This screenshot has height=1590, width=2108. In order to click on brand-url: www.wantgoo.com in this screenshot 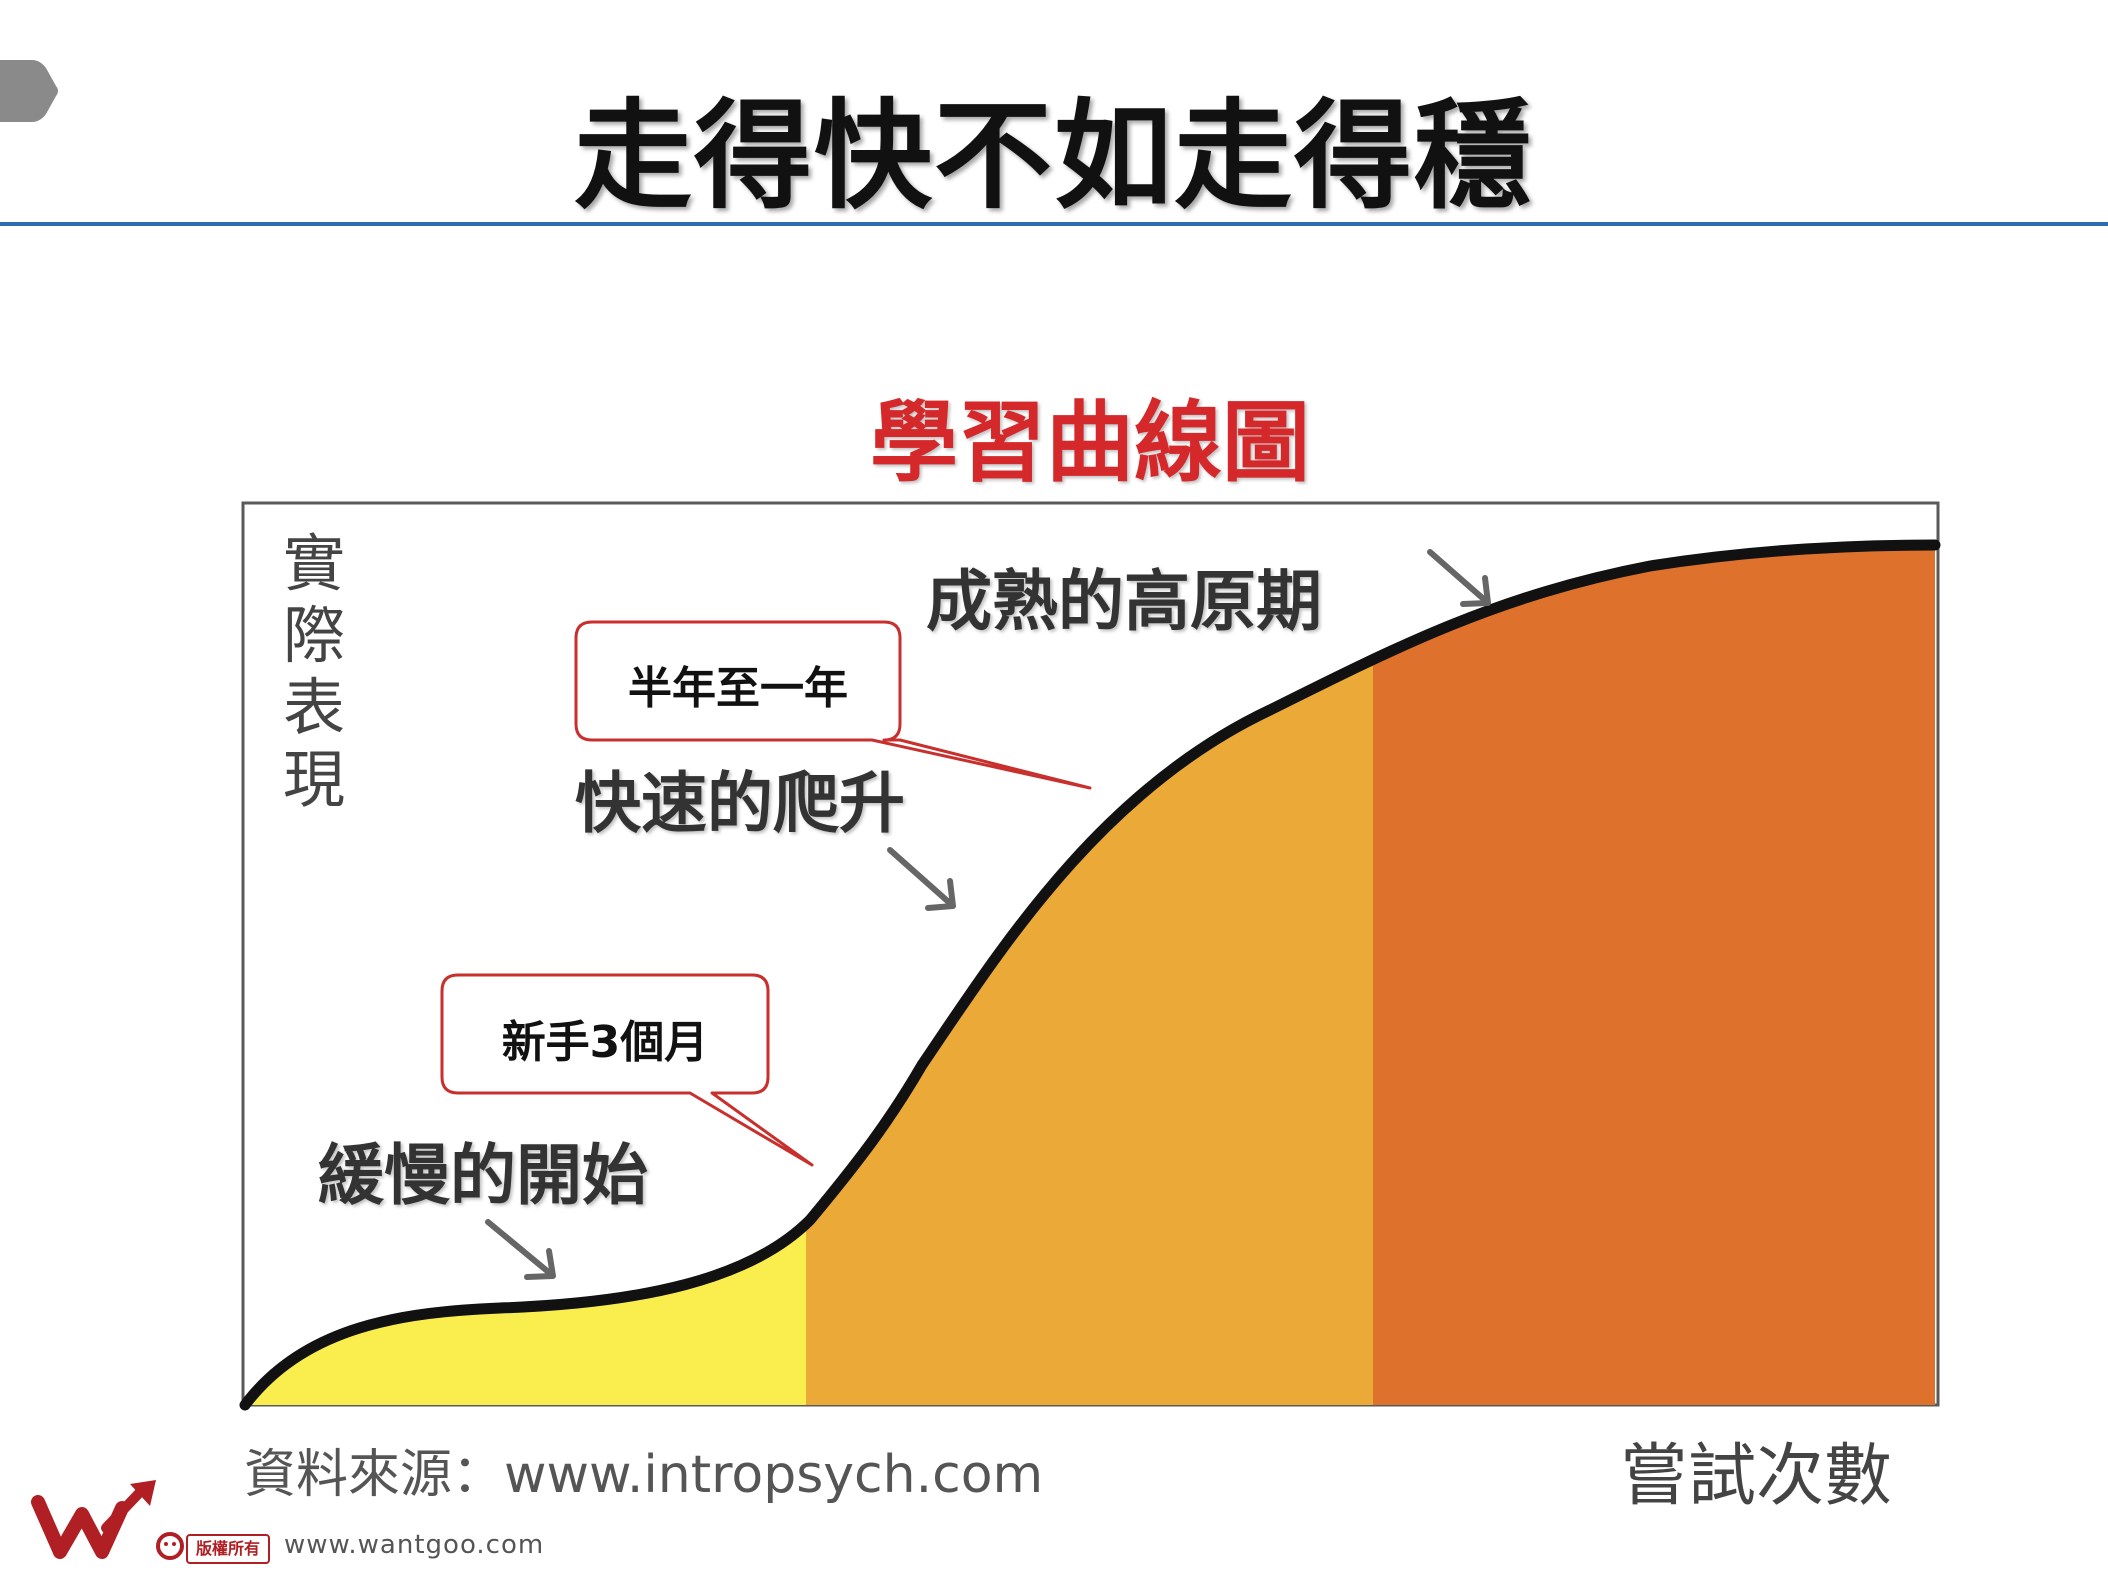, I will do `click(414, 1545)`.